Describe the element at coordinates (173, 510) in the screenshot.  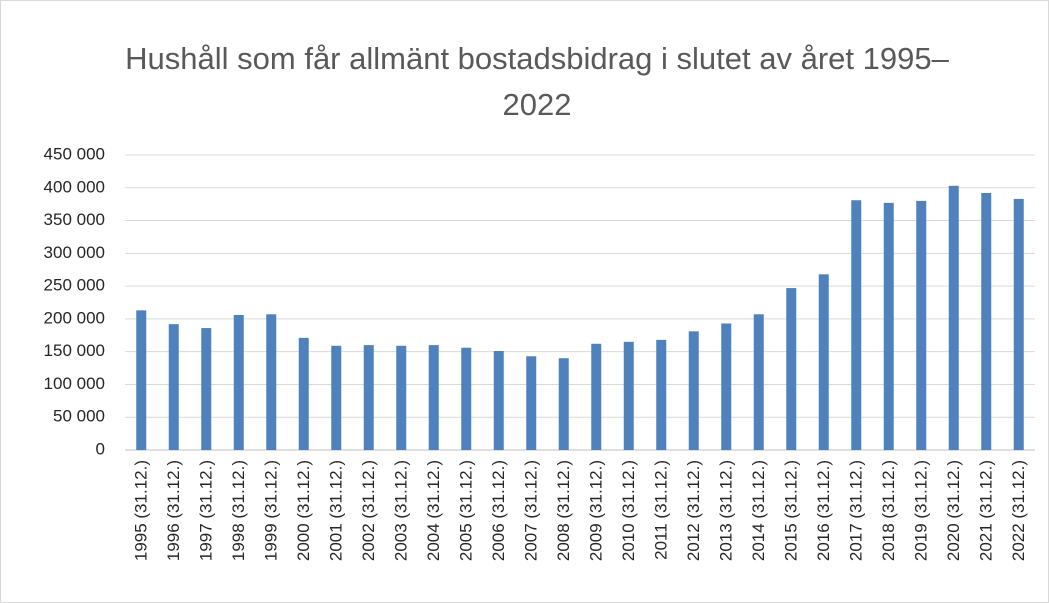
I see `x-tick-label: 1996 (31.12.)` at that location.